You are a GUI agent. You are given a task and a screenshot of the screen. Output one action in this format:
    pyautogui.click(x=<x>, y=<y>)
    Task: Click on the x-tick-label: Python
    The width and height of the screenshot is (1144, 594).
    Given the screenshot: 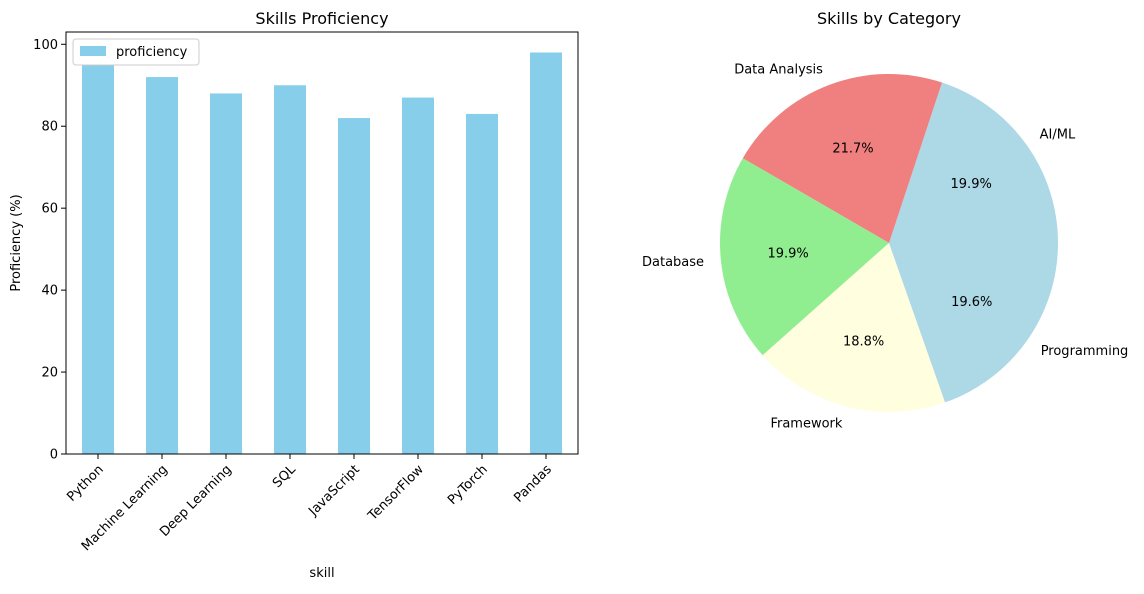 What is the action you would take?
    pyautogui.click(x=85, y=483)
    